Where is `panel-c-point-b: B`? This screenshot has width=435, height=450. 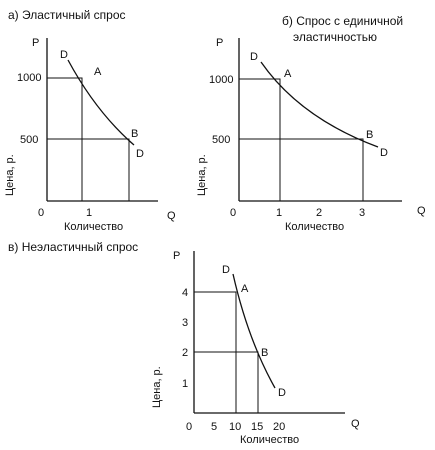 panel-c-point-b: B is located at coordinates (264, 353).